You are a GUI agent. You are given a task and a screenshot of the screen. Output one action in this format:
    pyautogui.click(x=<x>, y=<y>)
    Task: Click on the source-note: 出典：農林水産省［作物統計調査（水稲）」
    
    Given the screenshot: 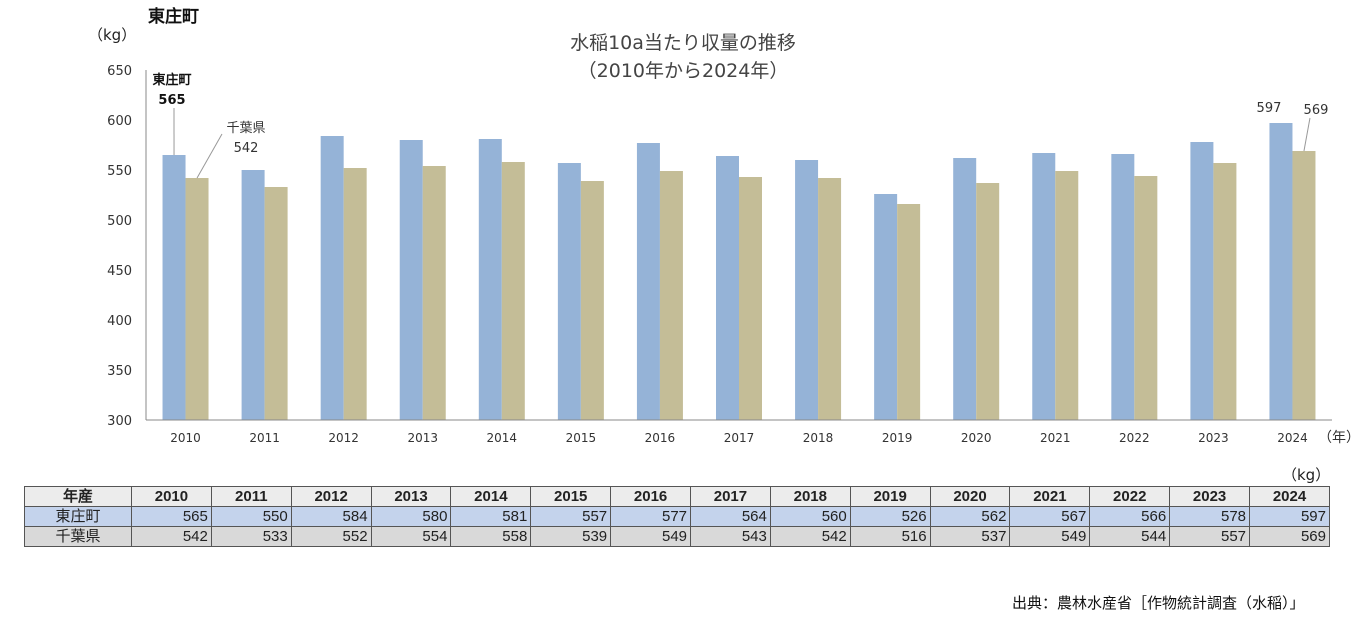 What is the action you would take?
    pyautogui.click(x=1158, y=603)
    